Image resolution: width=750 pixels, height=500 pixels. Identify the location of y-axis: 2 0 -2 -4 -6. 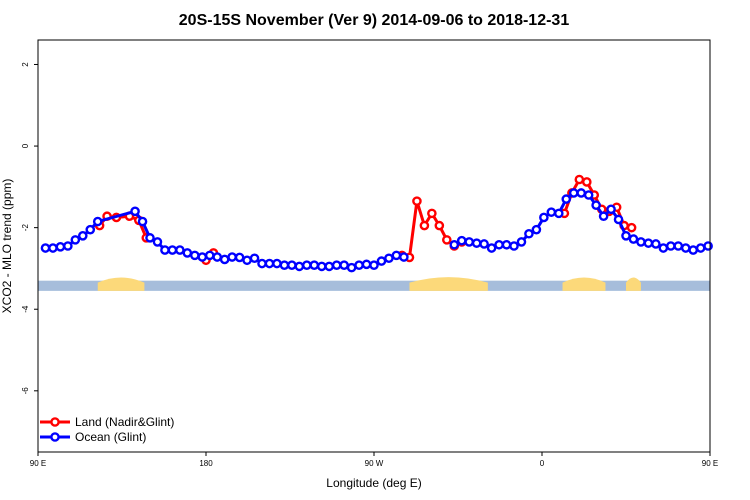
(29, 228).